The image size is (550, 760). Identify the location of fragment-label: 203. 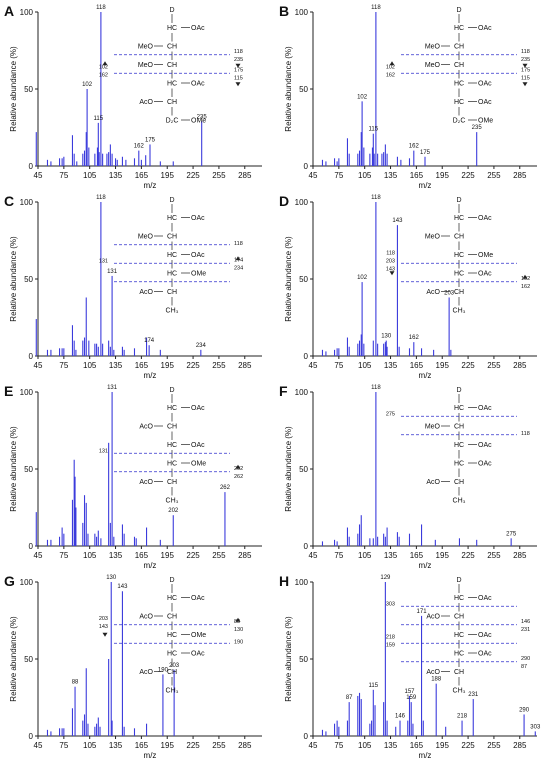
(103, 619).